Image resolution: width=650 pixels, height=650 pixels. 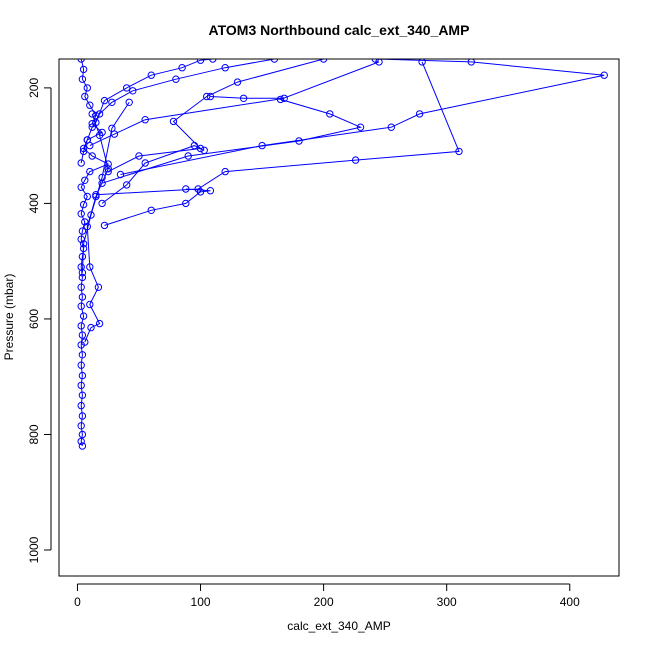 What do you see at coordinates (77, 602) in the screenshot?
I see `x-tick-label: 0` at bounding box center [77, 602].